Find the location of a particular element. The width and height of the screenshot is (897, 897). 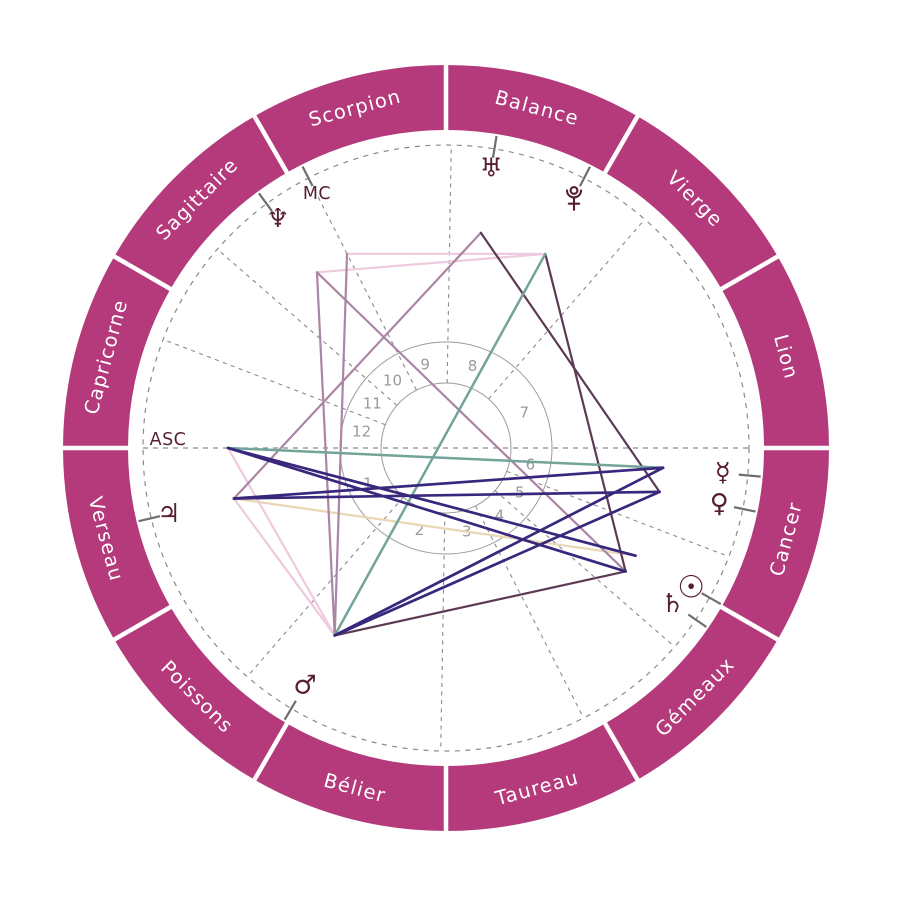

aspect-line-asc-saturn is located at coordinates (427, 509).